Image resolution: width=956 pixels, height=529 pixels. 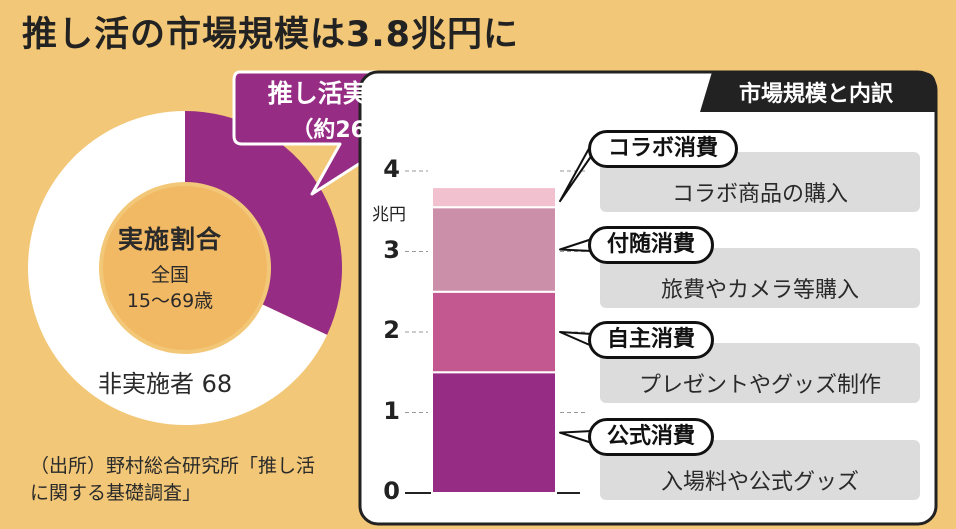 What do you see at coordinates (391, 330) in the screenshot?
I see `y-tick-label: 2` at bounding box center [391, 330].